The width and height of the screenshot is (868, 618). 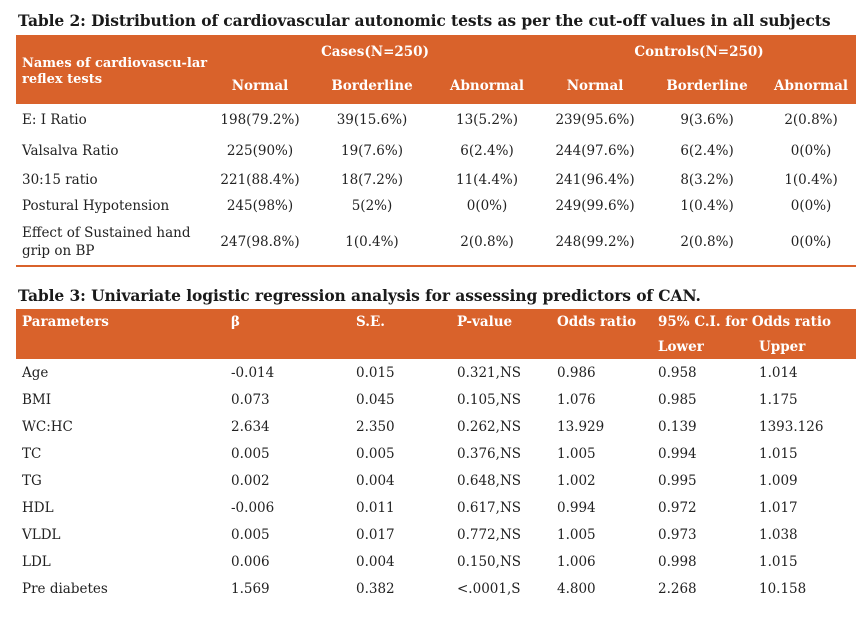 I want to click on table-cell: <.0001,S, so click(x=489, y=588).